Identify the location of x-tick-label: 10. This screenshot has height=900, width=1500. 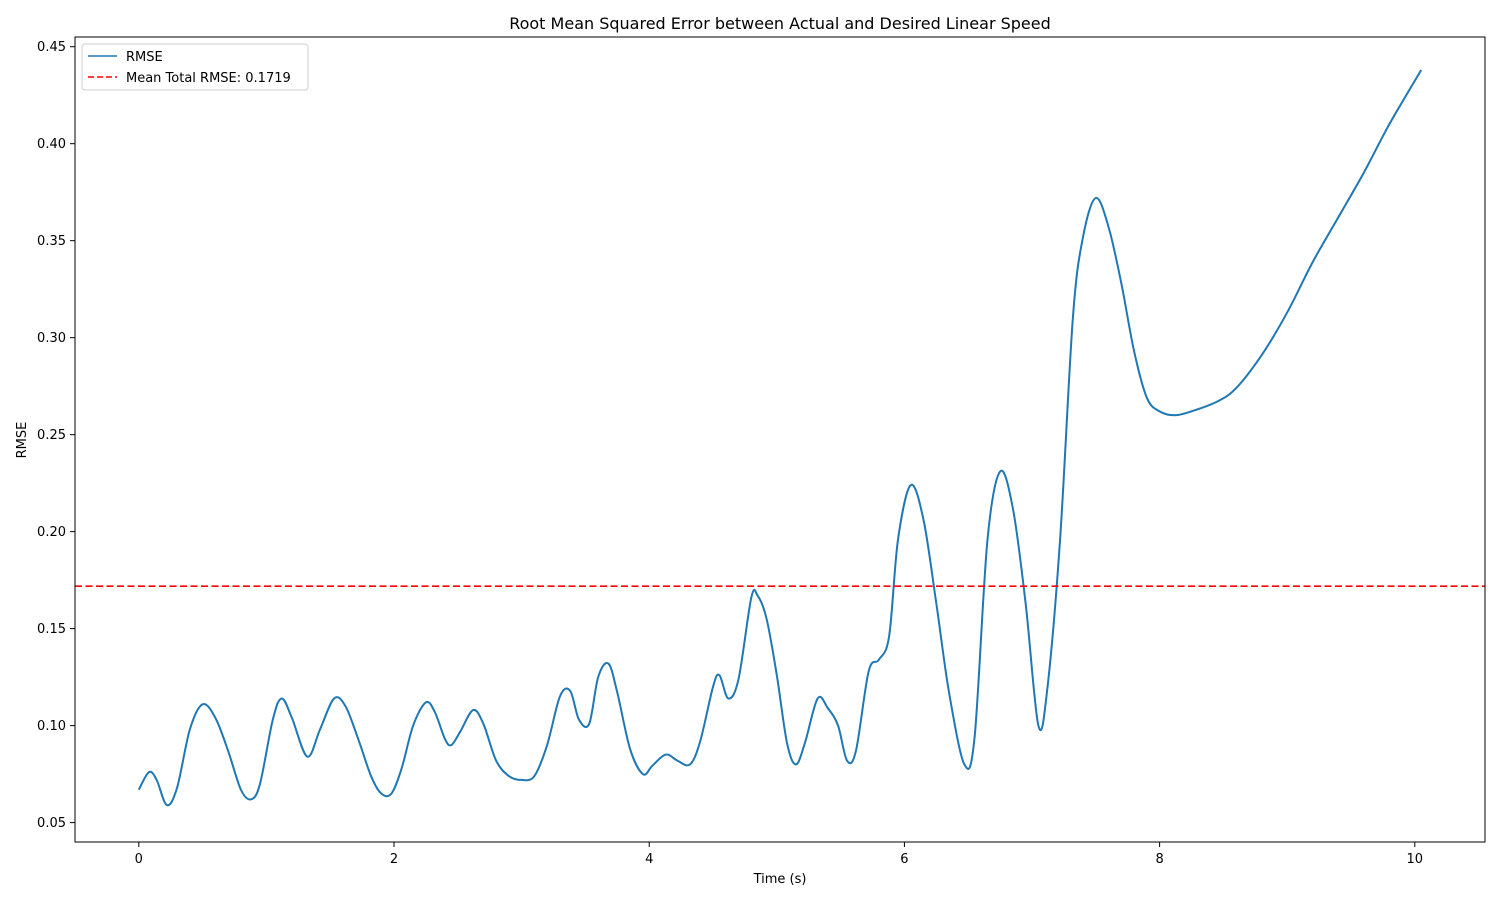
(1415, 859).